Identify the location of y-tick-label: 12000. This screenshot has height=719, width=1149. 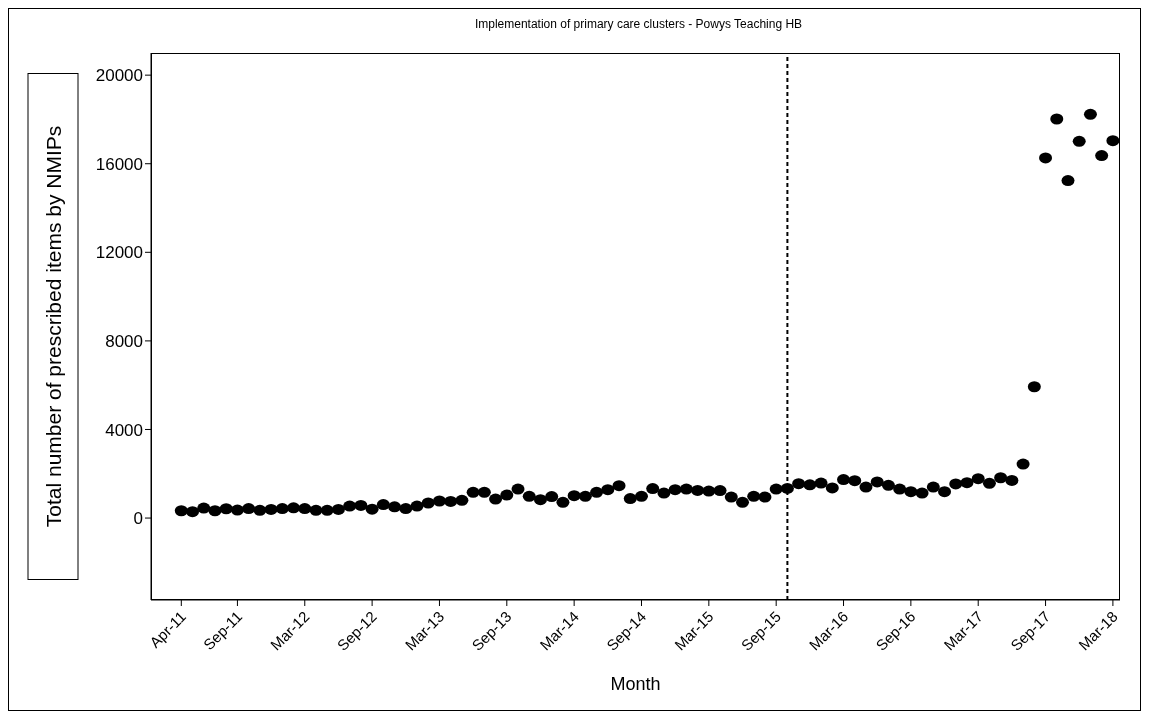
(119, 253).